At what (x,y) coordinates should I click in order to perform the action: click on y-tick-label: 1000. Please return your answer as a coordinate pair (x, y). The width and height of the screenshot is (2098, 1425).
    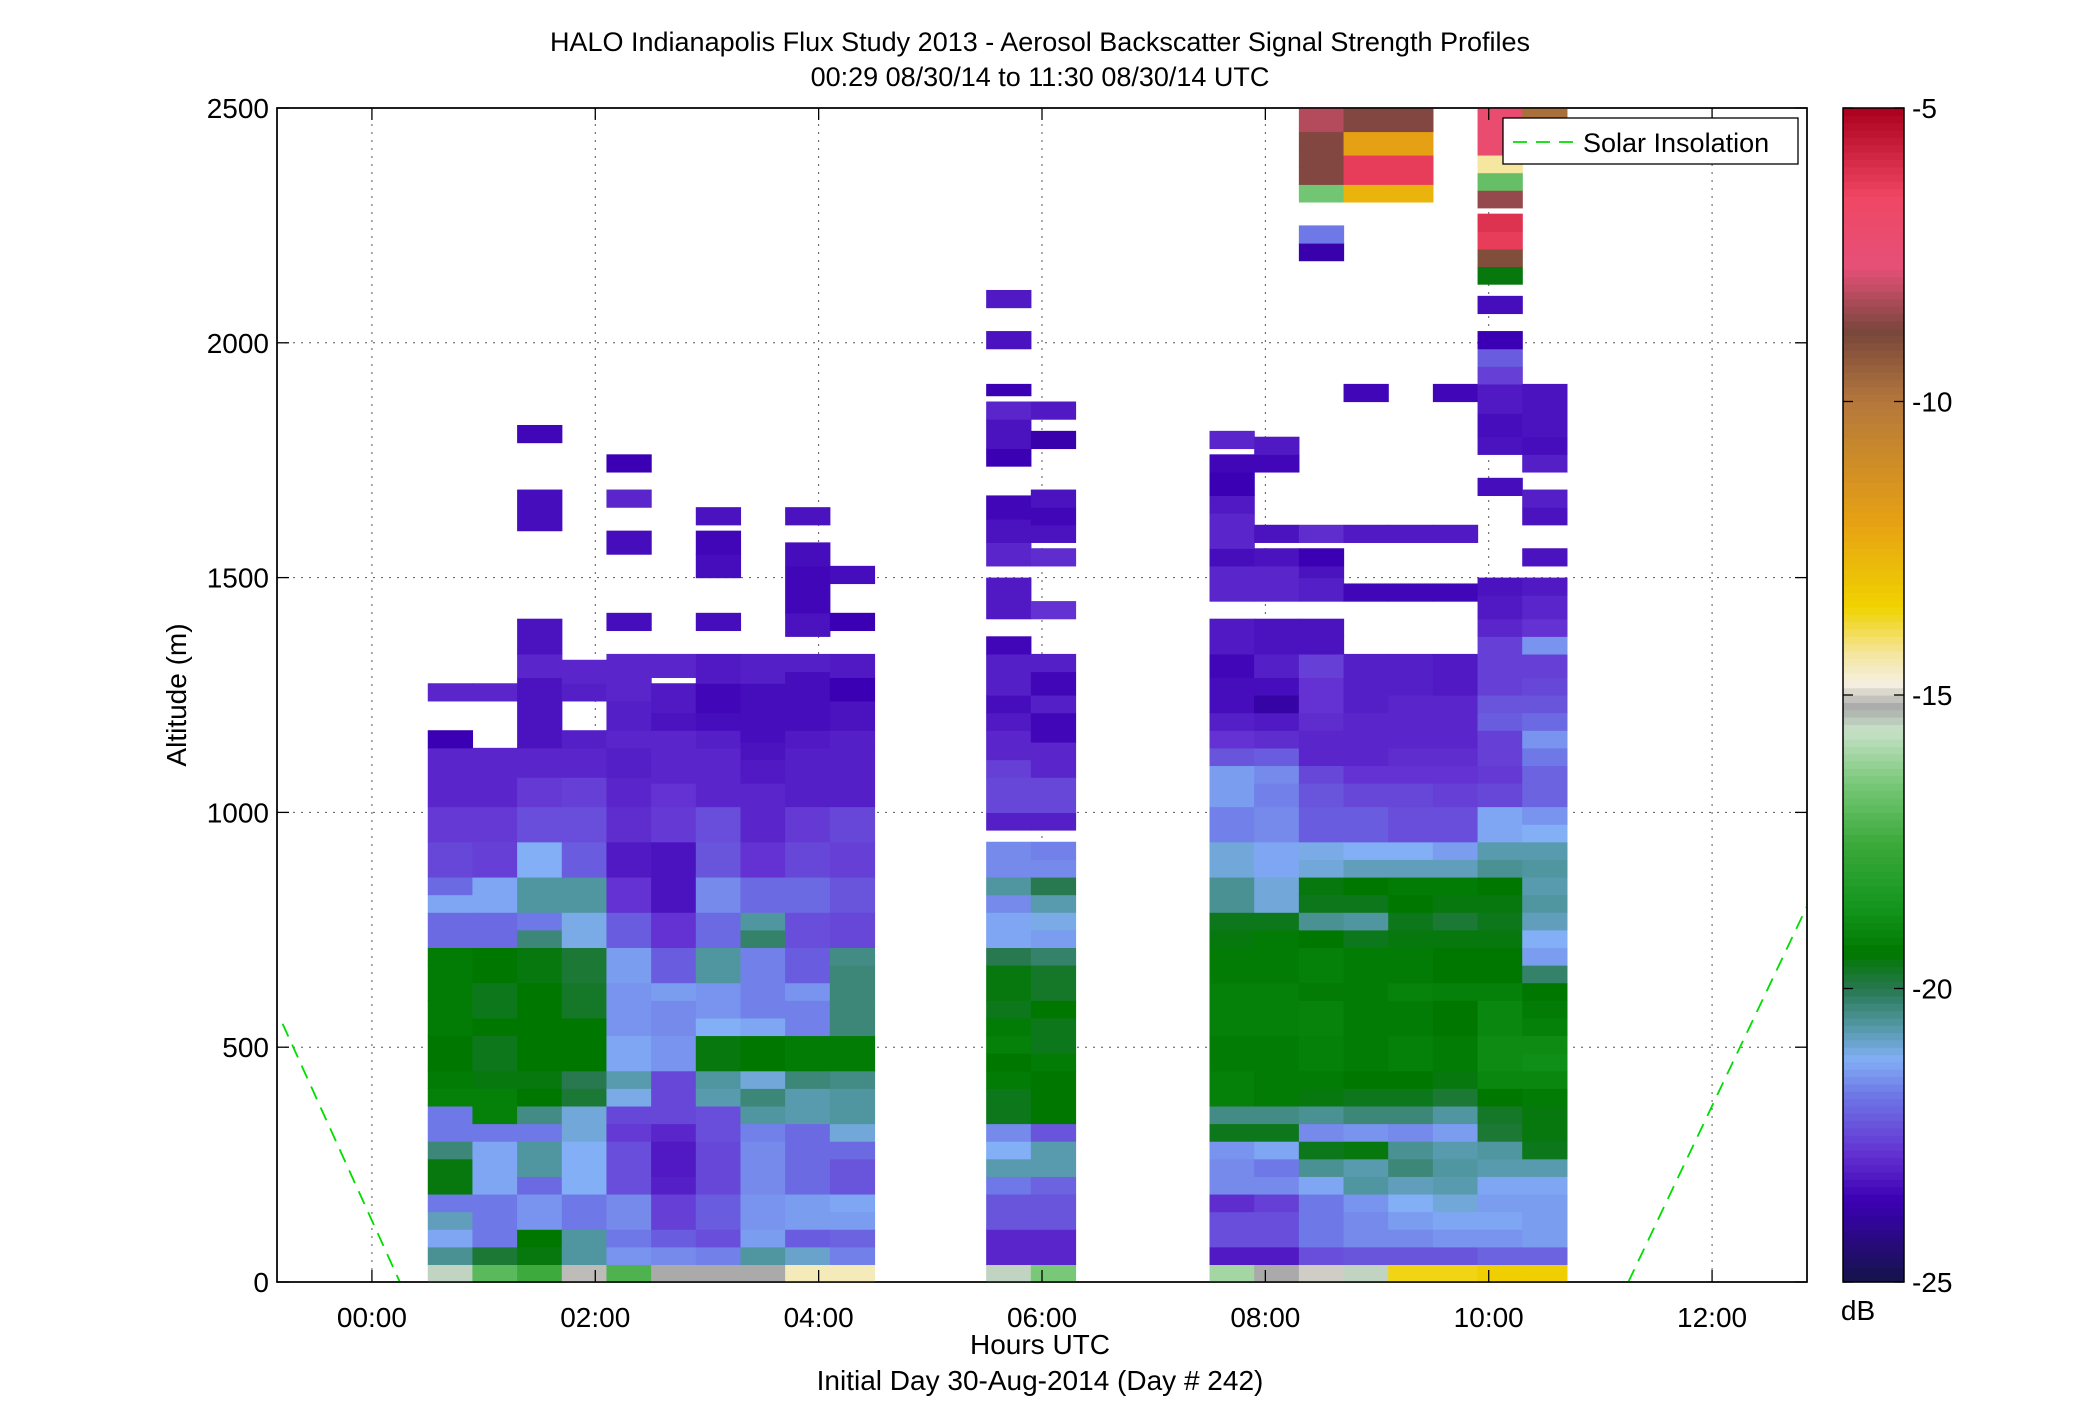
    Looking at the image, I should click on (238, 812).